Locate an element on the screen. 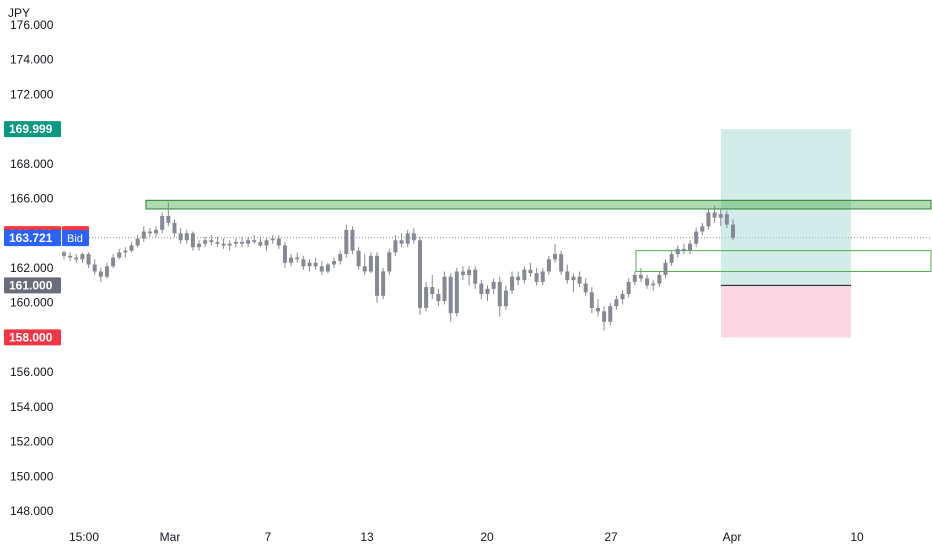  entry-price-tag: 161.000 is located at coordinates (32, 285).